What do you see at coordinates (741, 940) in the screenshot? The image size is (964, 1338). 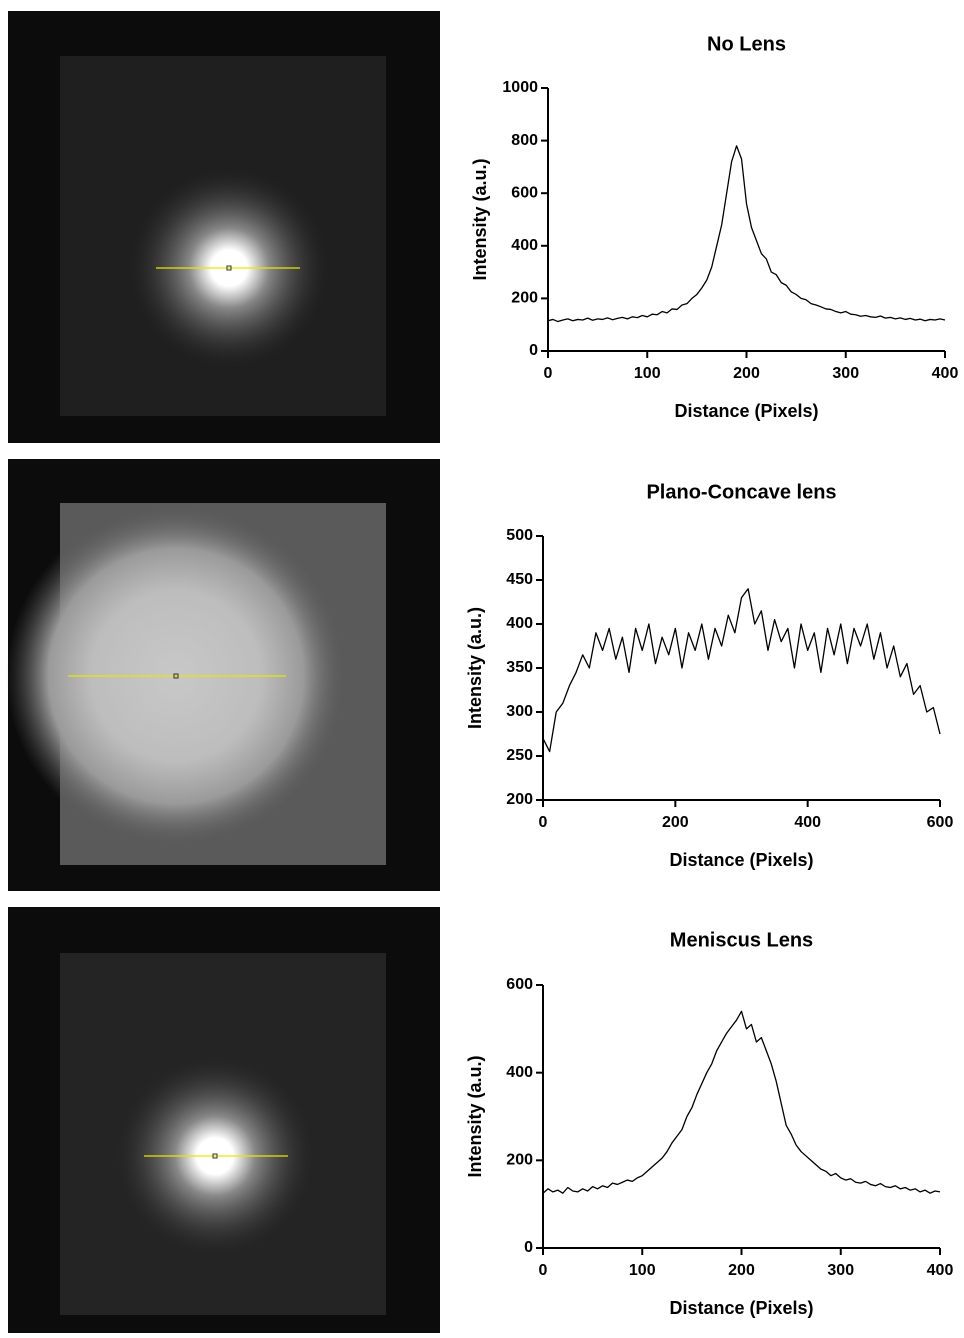 I see `chart-title: Meniscus Lens` at bounding box center [741, 940].